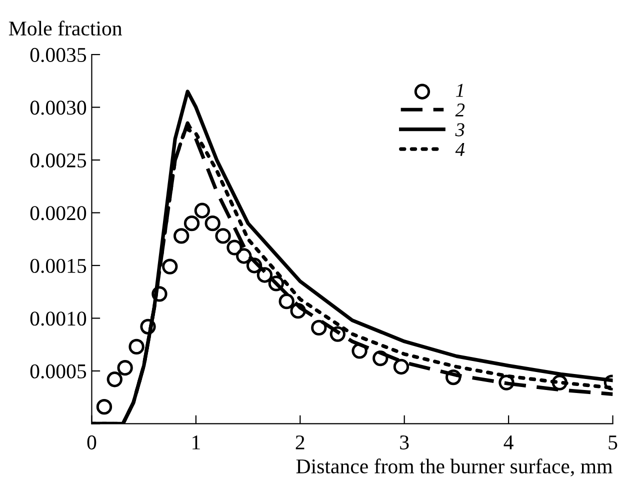 The width and height of the screenshot is (624, 487). Describe the element at coordinates (404, 442) in the screenshot. I see `x-tick-label: 3` at that location.